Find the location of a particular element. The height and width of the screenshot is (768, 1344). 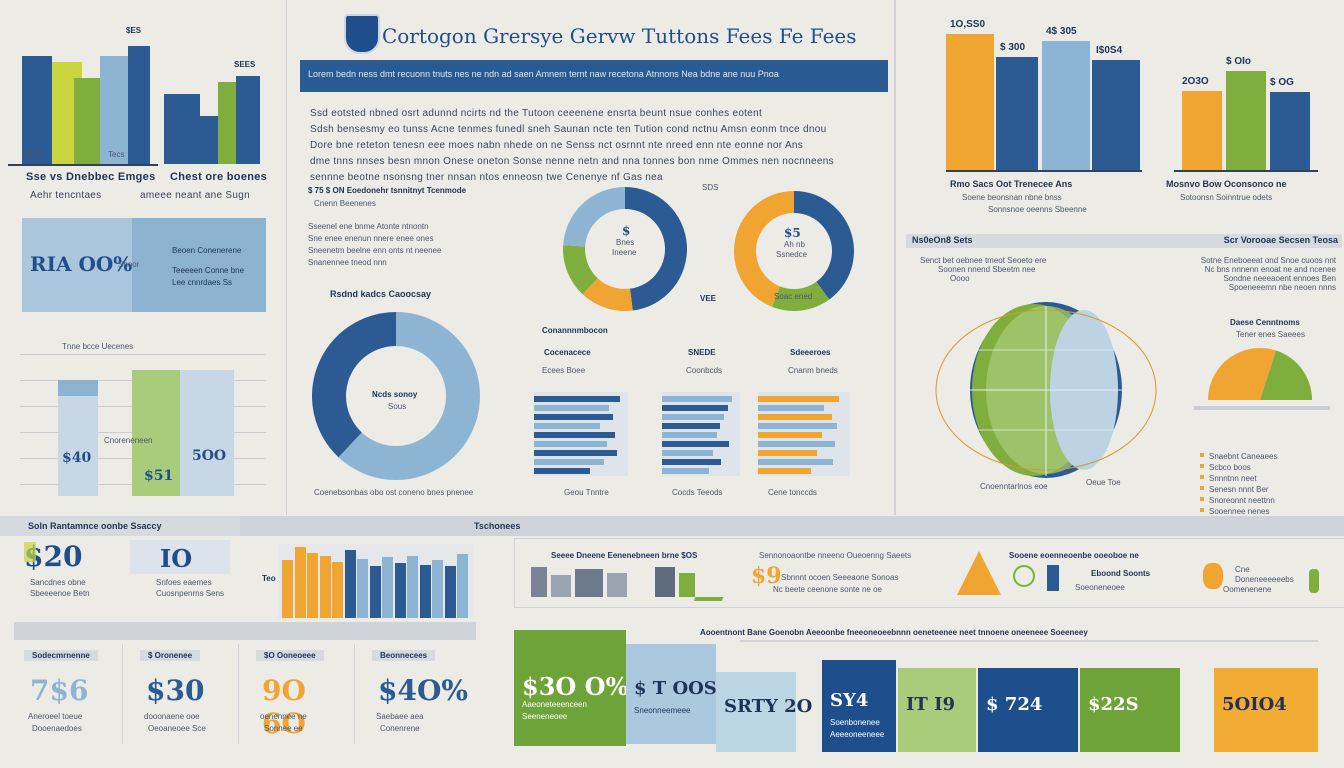

bar-label: $ OIo is located at coordinates (1239, 61).